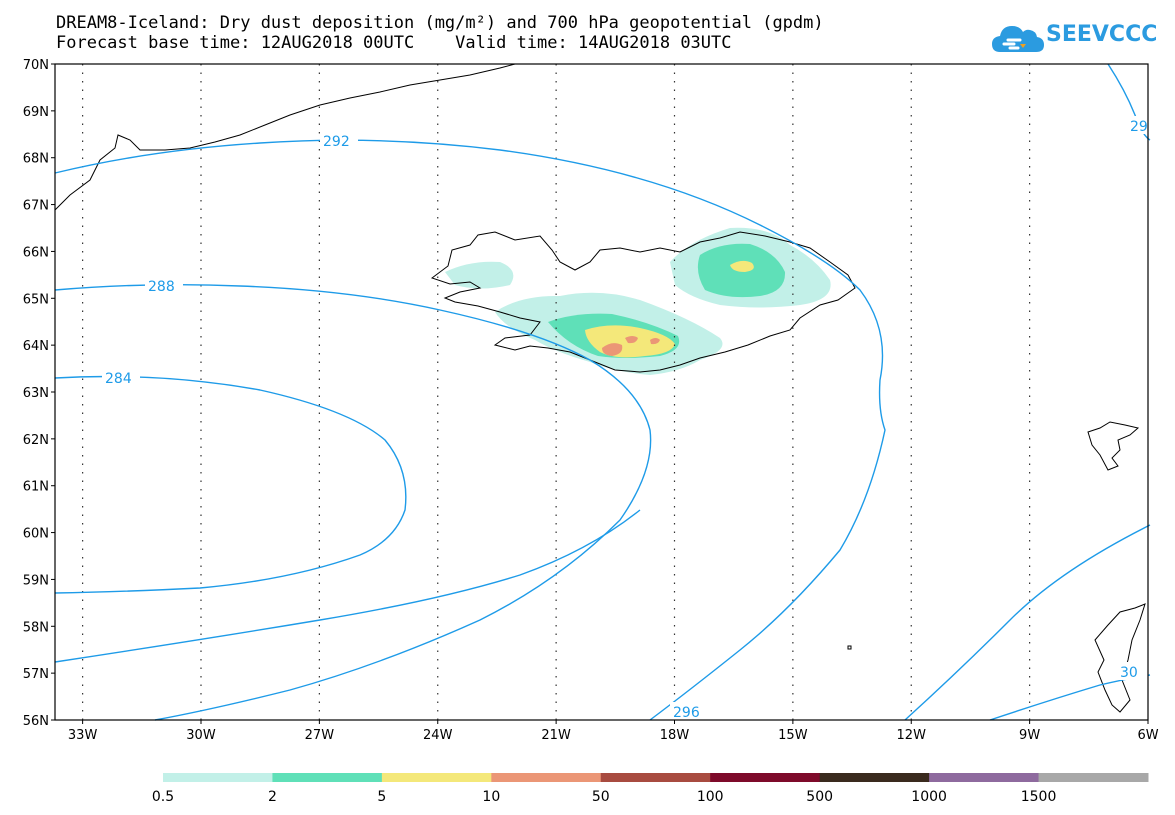 The width and height of the screenshot is (1175, 815). What do you see at coordinates (36, 299) in the screenshot?
I see `lat-label: 65N` at bounding box center [36, 299].